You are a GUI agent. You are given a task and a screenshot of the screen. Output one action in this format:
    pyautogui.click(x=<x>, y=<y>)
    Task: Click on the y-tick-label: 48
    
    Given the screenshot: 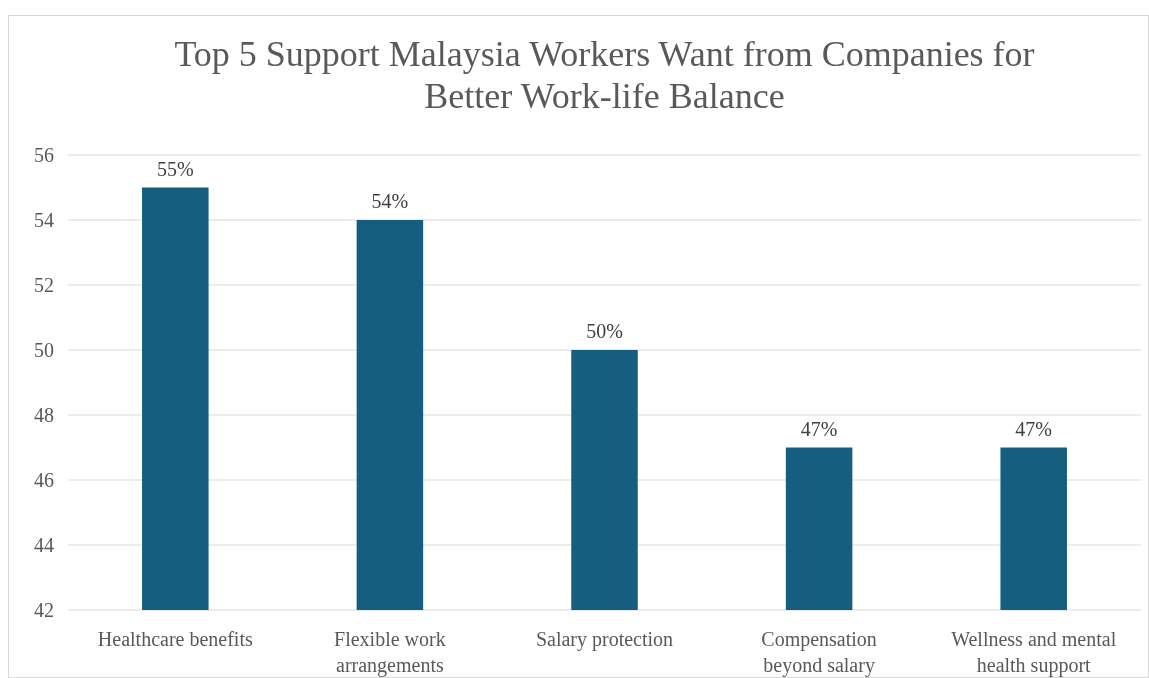 What is the action you would take?
    pyautogui.click(x=44, y=415)
    